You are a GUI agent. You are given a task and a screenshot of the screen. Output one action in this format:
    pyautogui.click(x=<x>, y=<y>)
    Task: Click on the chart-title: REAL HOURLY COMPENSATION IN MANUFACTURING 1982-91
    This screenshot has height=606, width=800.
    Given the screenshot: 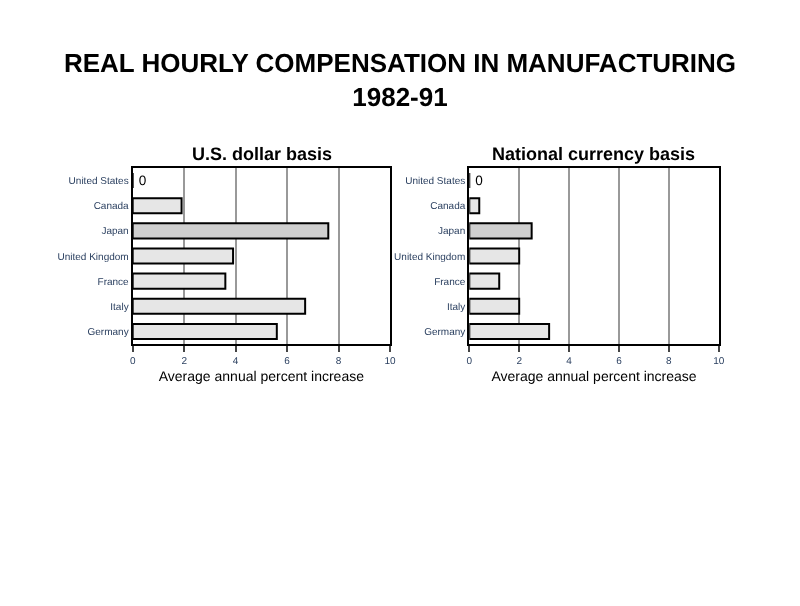 What is the action you would take?
    pyautogui.click(x=400, y=80)
    